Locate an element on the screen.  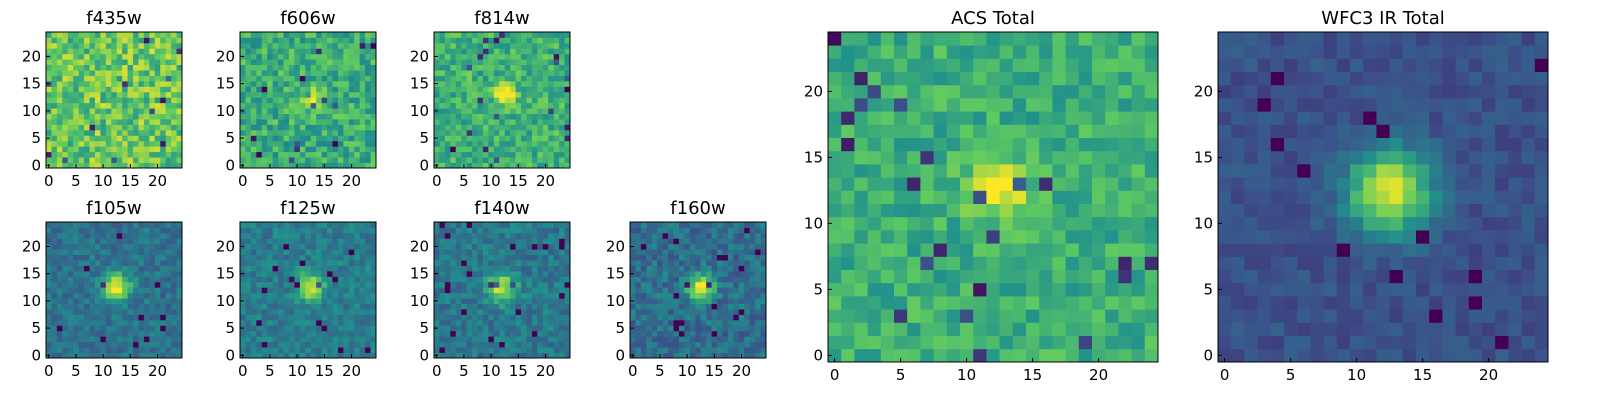
axes-frame is located at coordinates (114, 100).